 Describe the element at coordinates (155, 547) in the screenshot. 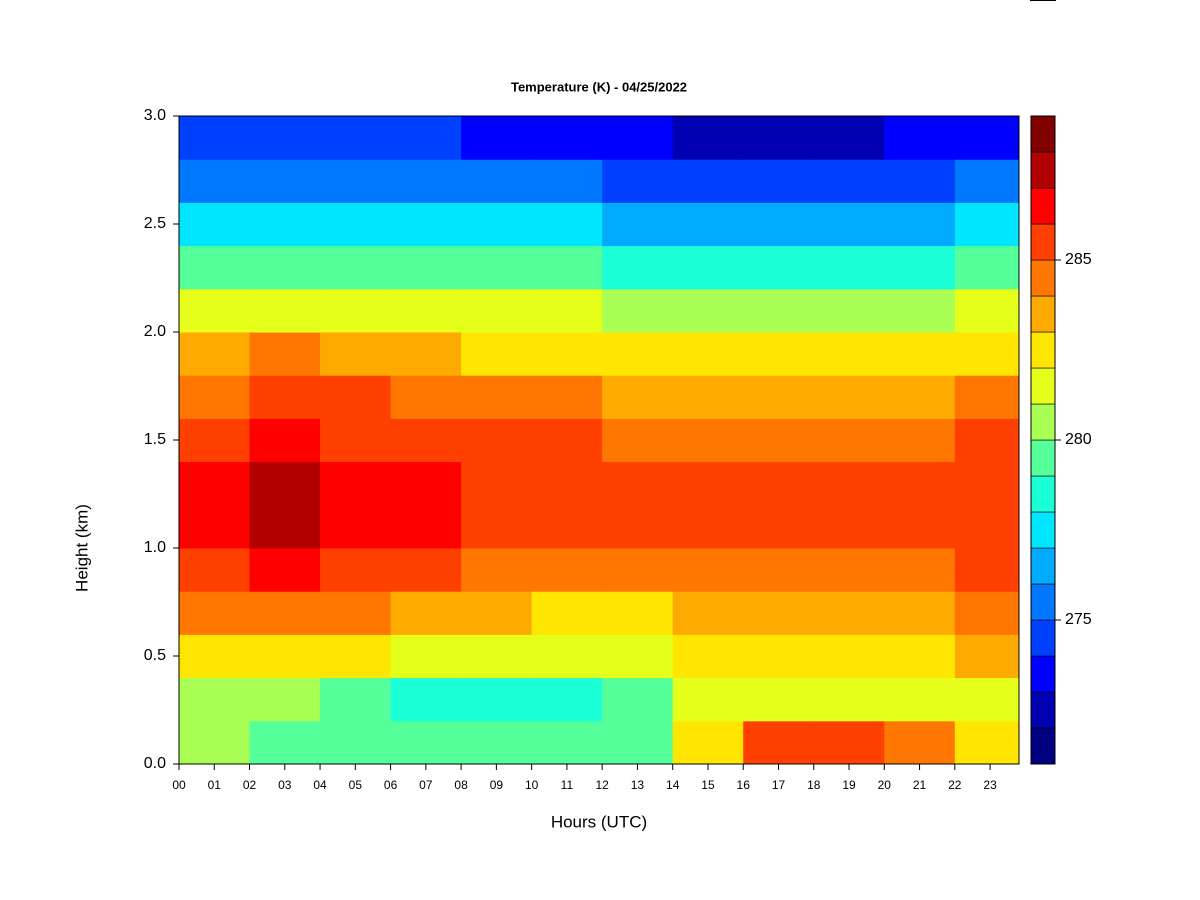

I see `y-tick-label: 1.0` at that location.